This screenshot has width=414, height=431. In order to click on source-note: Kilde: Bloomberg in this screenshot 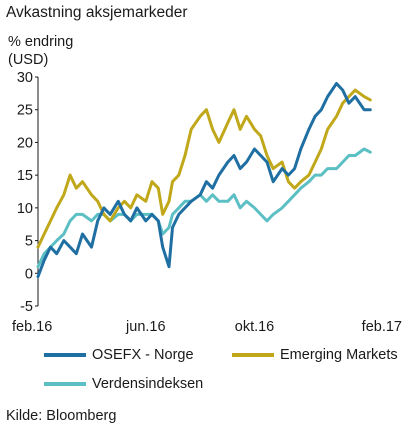, I will do `click(61, 416)`.